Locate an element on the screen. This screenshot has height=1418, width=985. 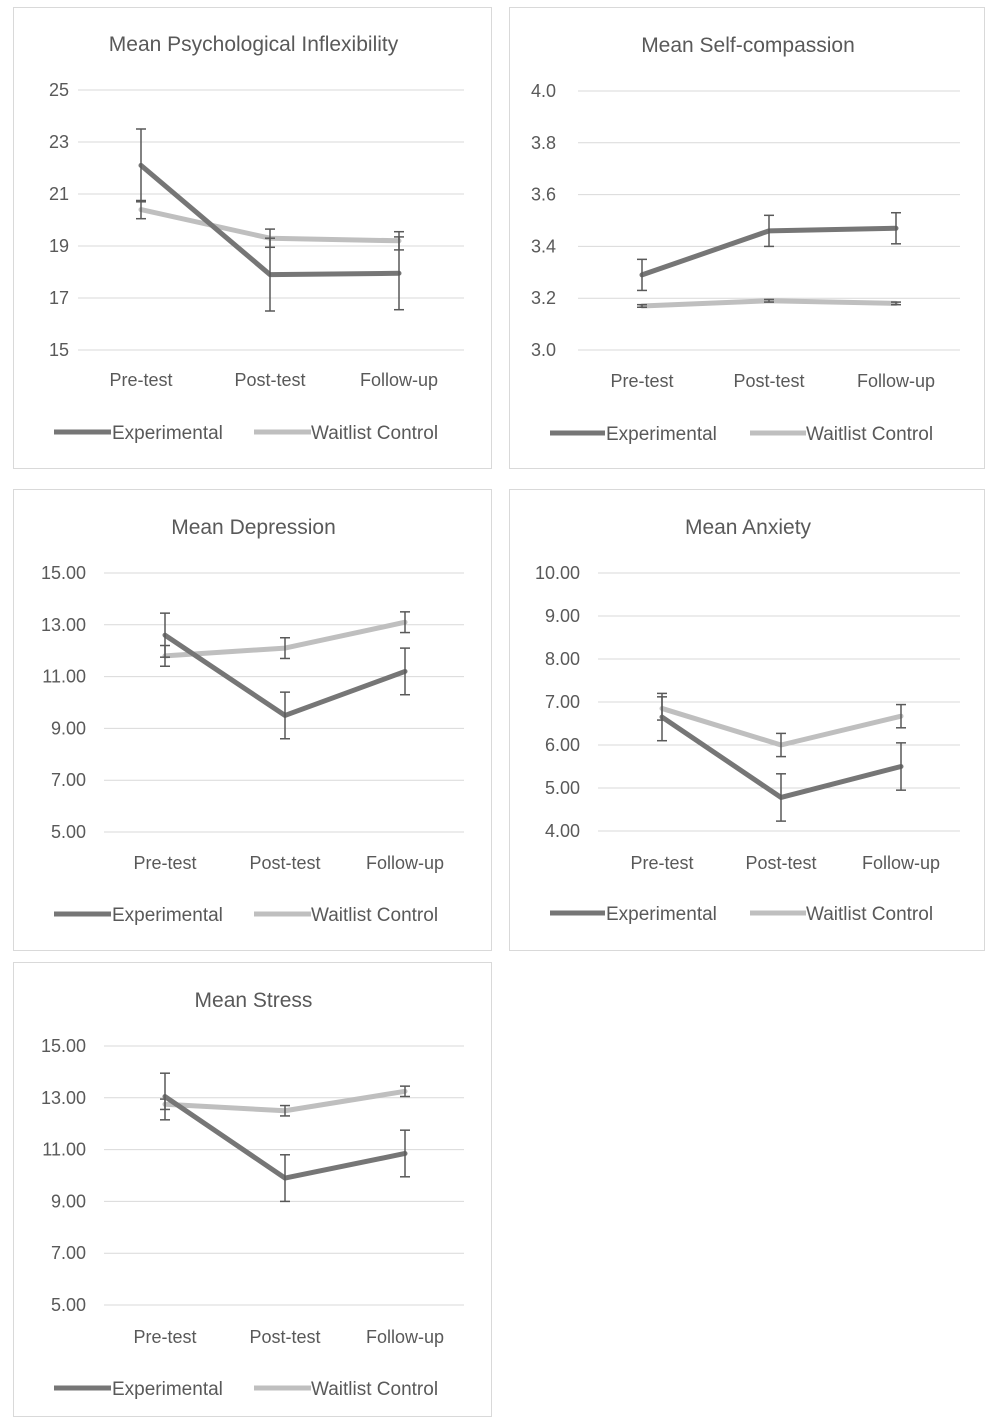
chart-title: Mean Psychological Inflexibility is located at coordinates (254, 44).